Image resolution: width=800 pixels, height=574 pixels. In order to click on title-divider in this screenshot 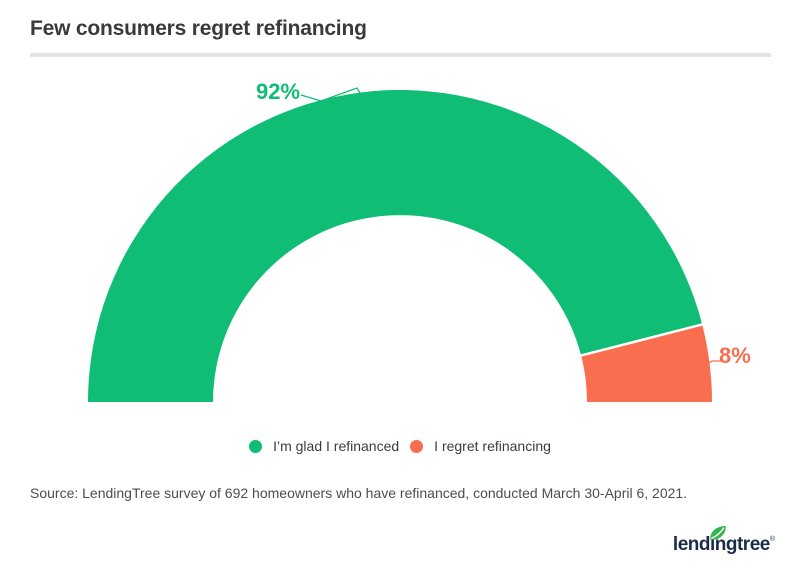, I will do `click(400, 55)`.